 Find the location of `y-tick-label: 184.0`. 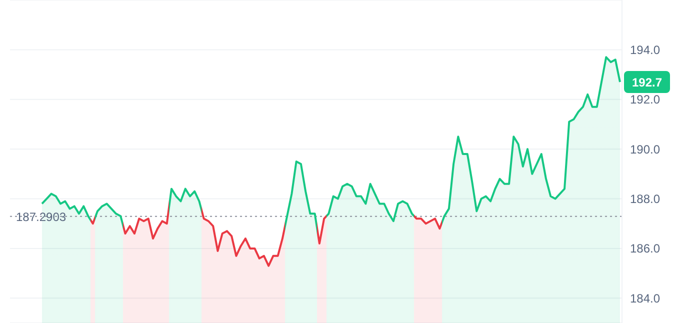

y-tick-label: 184.0 is located at coordinates (645, 298).